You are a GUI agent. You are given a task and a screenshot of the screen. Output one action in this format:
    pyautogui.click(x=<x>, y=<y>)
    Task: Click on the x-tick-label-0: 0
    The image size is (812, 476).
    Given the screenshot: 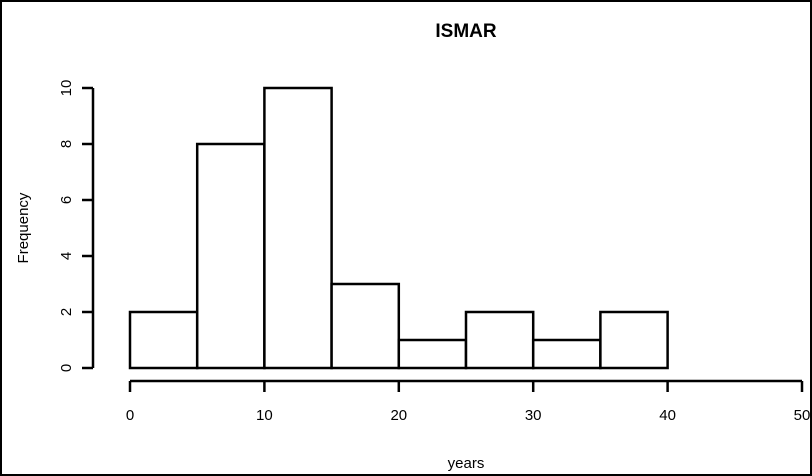 What is the action you would take?
    pyautogui.click(x=130, y=415)
    